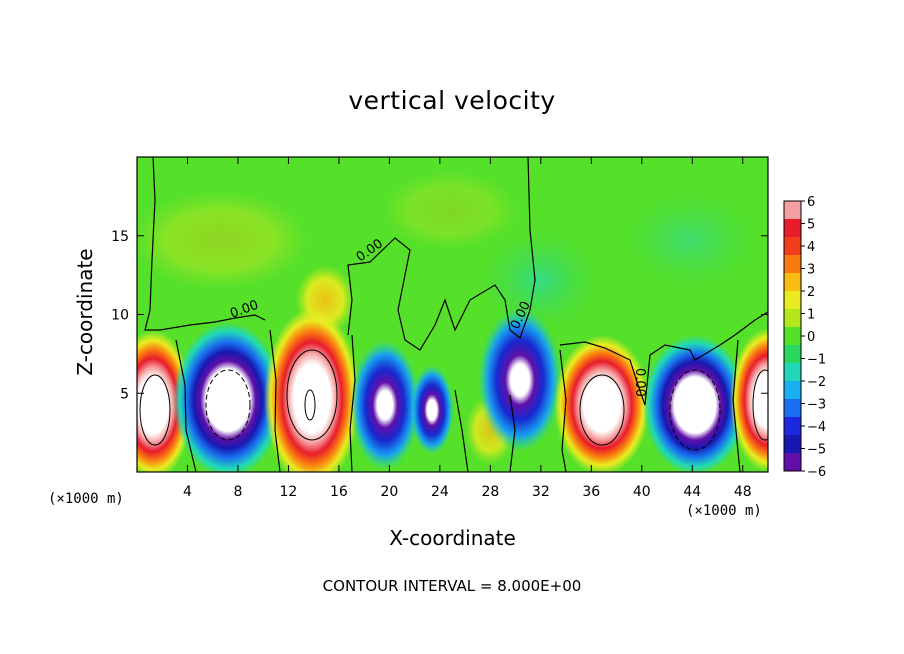 Image resolution: width=904 pixels, height=654 pixels. I want to click on colorbar-label: −1, so click(816, 360).